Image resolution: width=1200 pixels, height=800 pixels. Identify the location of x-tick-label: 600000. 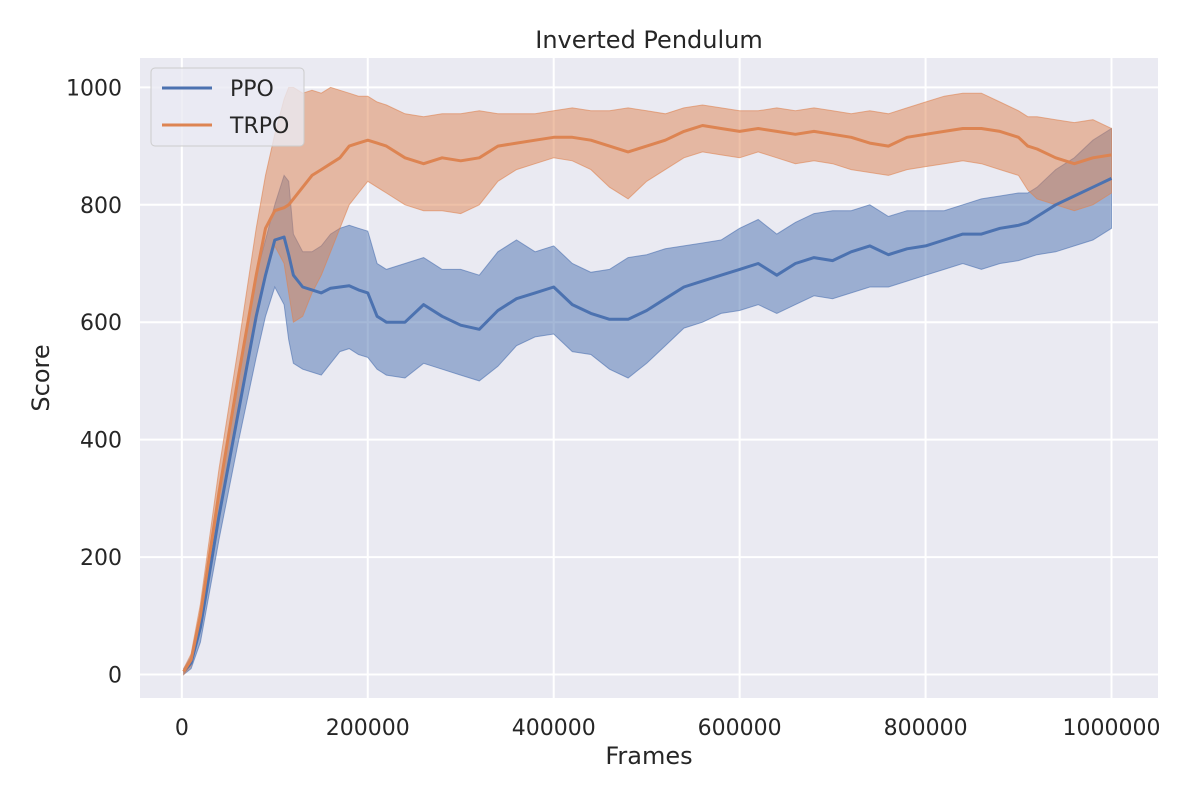
(740, 728).